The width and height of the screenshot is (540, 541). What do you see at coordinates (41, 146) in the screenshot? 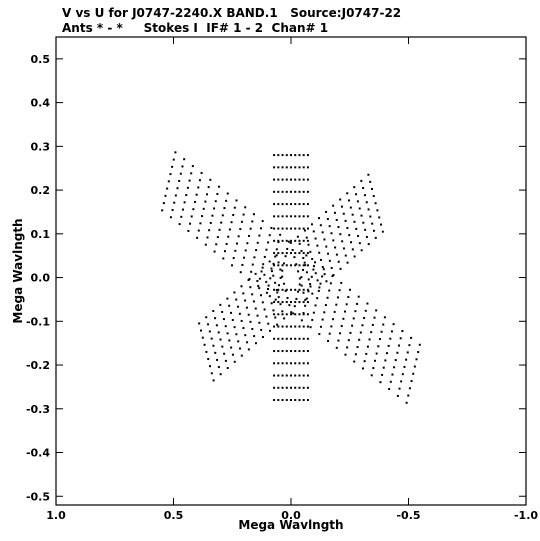
I see `y-tick-label: 0.3` at bounding box center [41, 146].